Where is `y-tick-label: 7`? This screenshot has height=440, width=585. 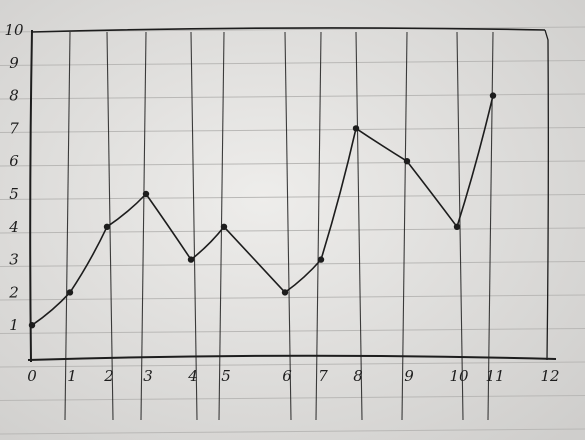
y-tick-label: 7 is located at coordinates (14, 128).